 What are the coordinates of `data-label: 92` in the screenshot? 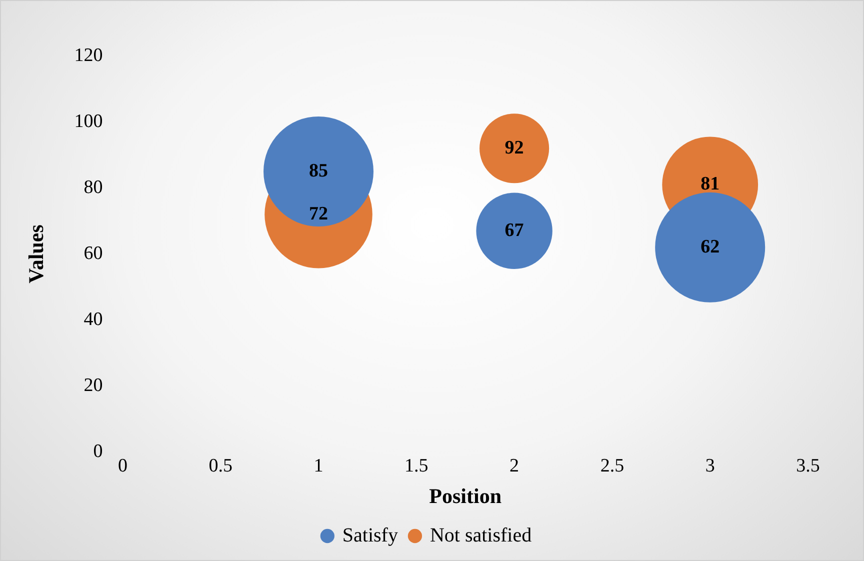 It's located at (514, 147).